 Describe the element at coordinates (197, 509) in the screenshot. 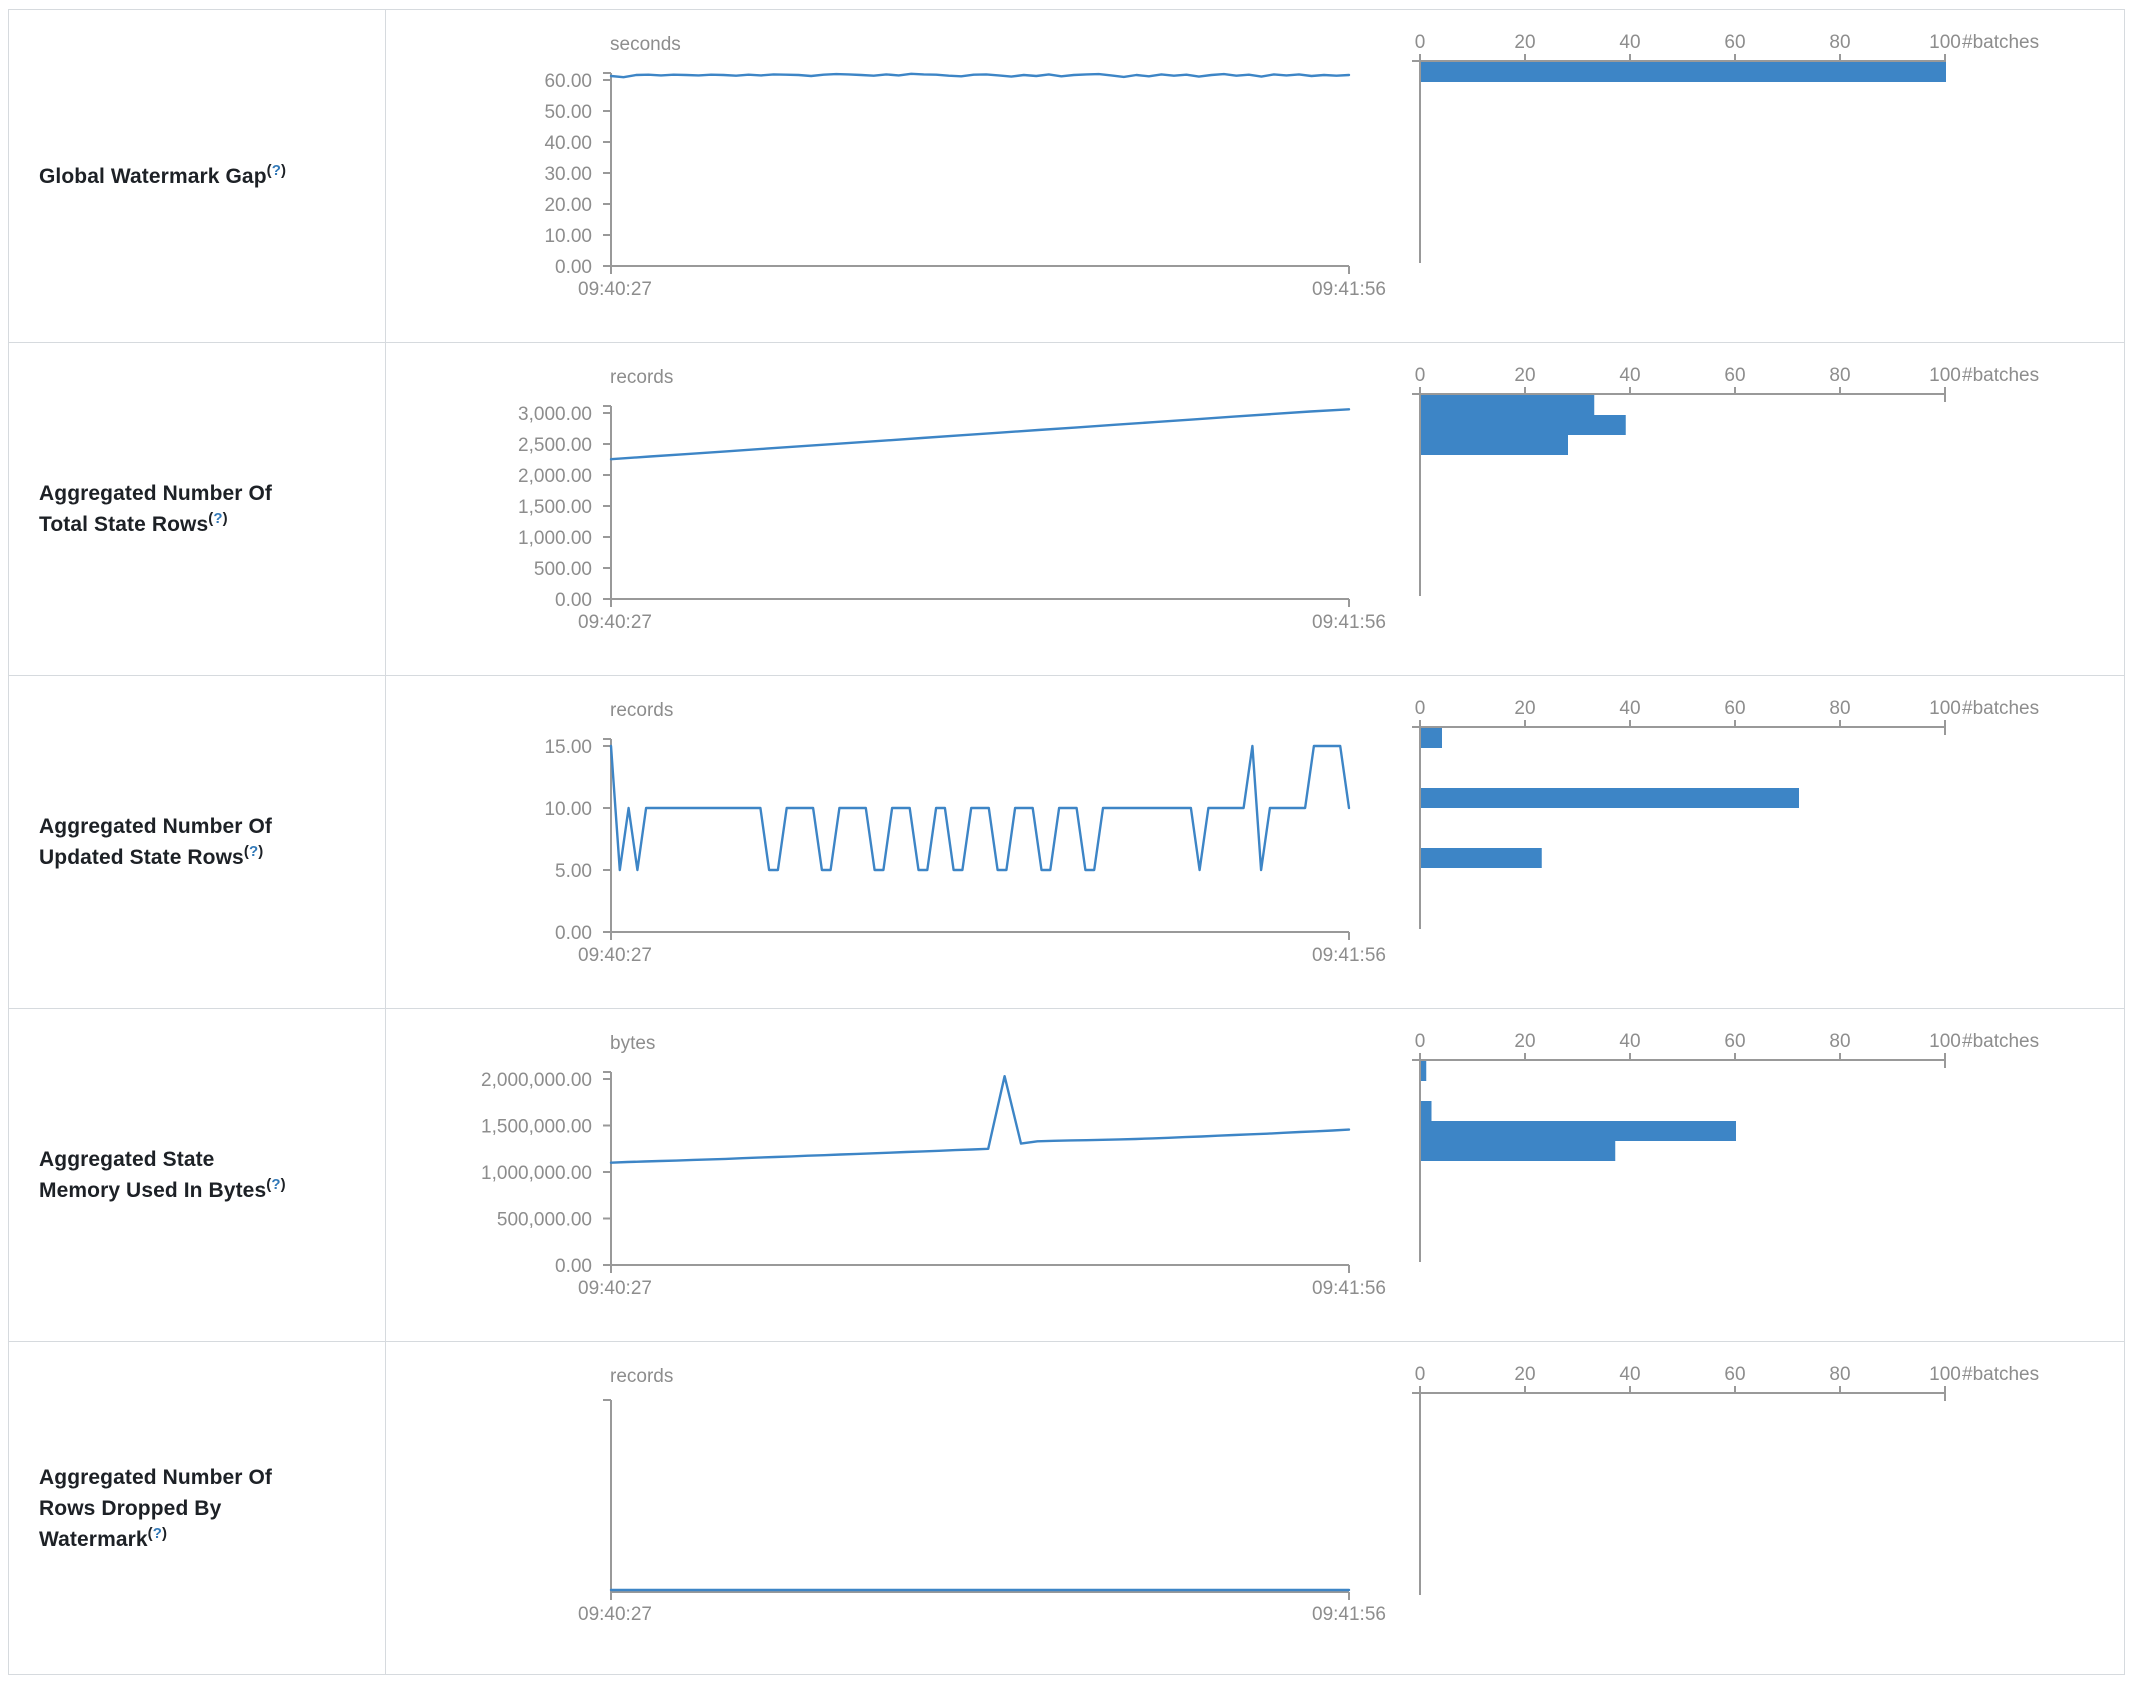

I see `metric-label-cell: Aggregated Number Of Total State Rows(?)` at that location.